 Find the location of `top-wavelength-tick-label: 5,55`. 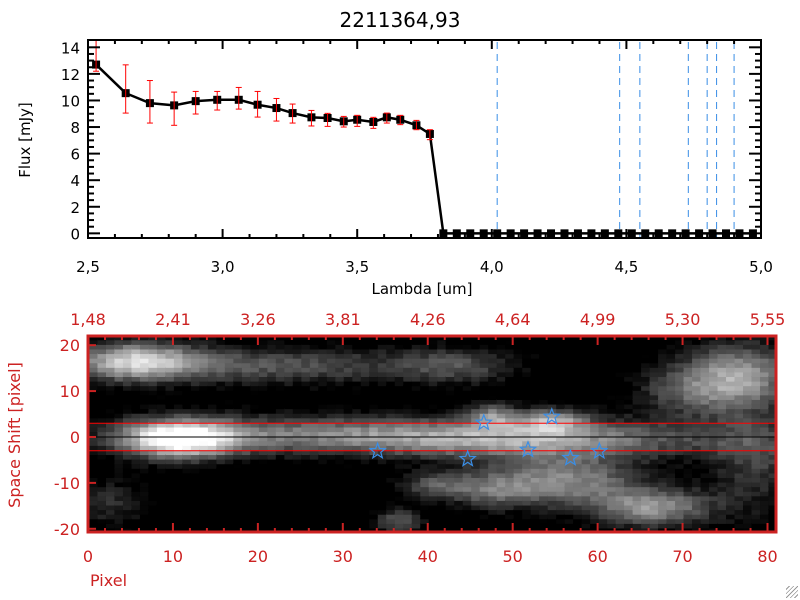

top-wavelength-tick-label: 5,55 is located at coordinates (768, 319).